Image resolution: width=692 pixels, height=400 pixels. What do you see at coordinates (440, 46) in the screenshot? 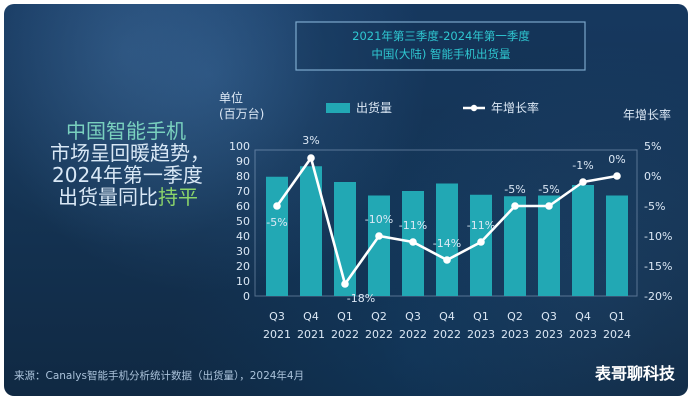
I see `header-box` at bounding box center [440, 46].